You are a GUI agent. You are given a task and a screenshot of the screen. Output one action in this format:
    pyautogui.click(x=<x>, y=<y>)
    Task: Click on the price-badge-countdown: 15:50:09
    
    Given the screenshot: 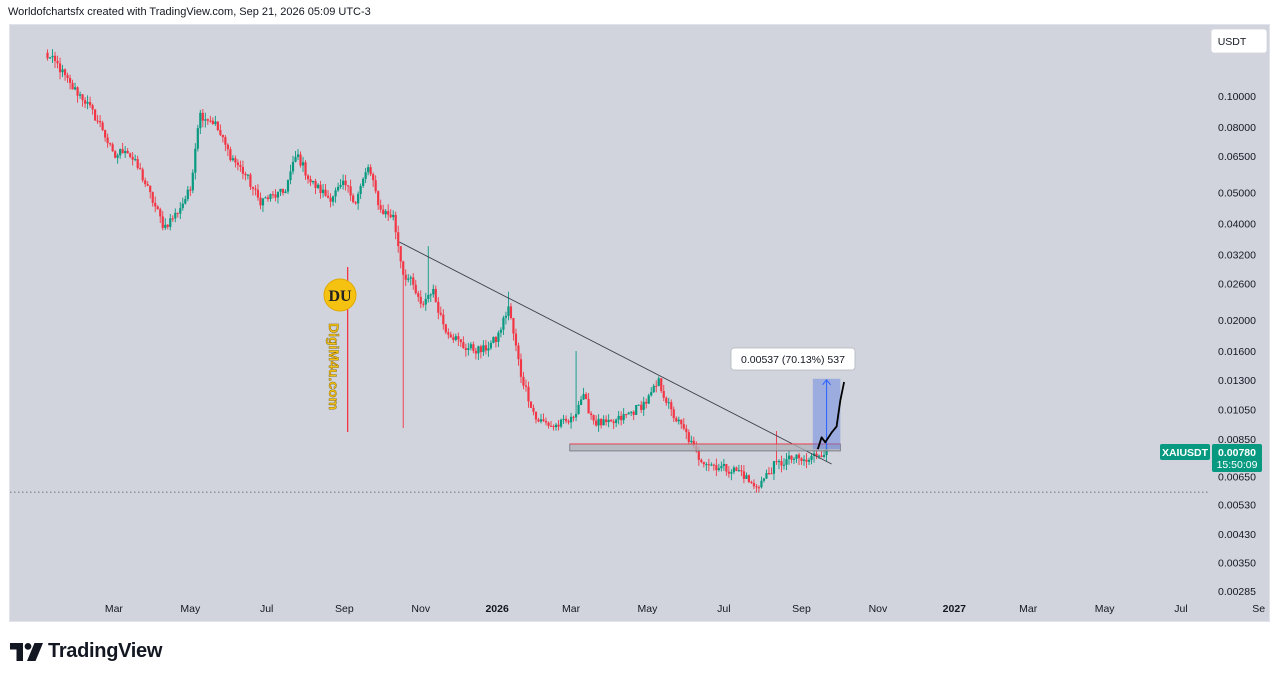 What is the action you would take?
    pyautogui.click(x=1237, y=465)
    